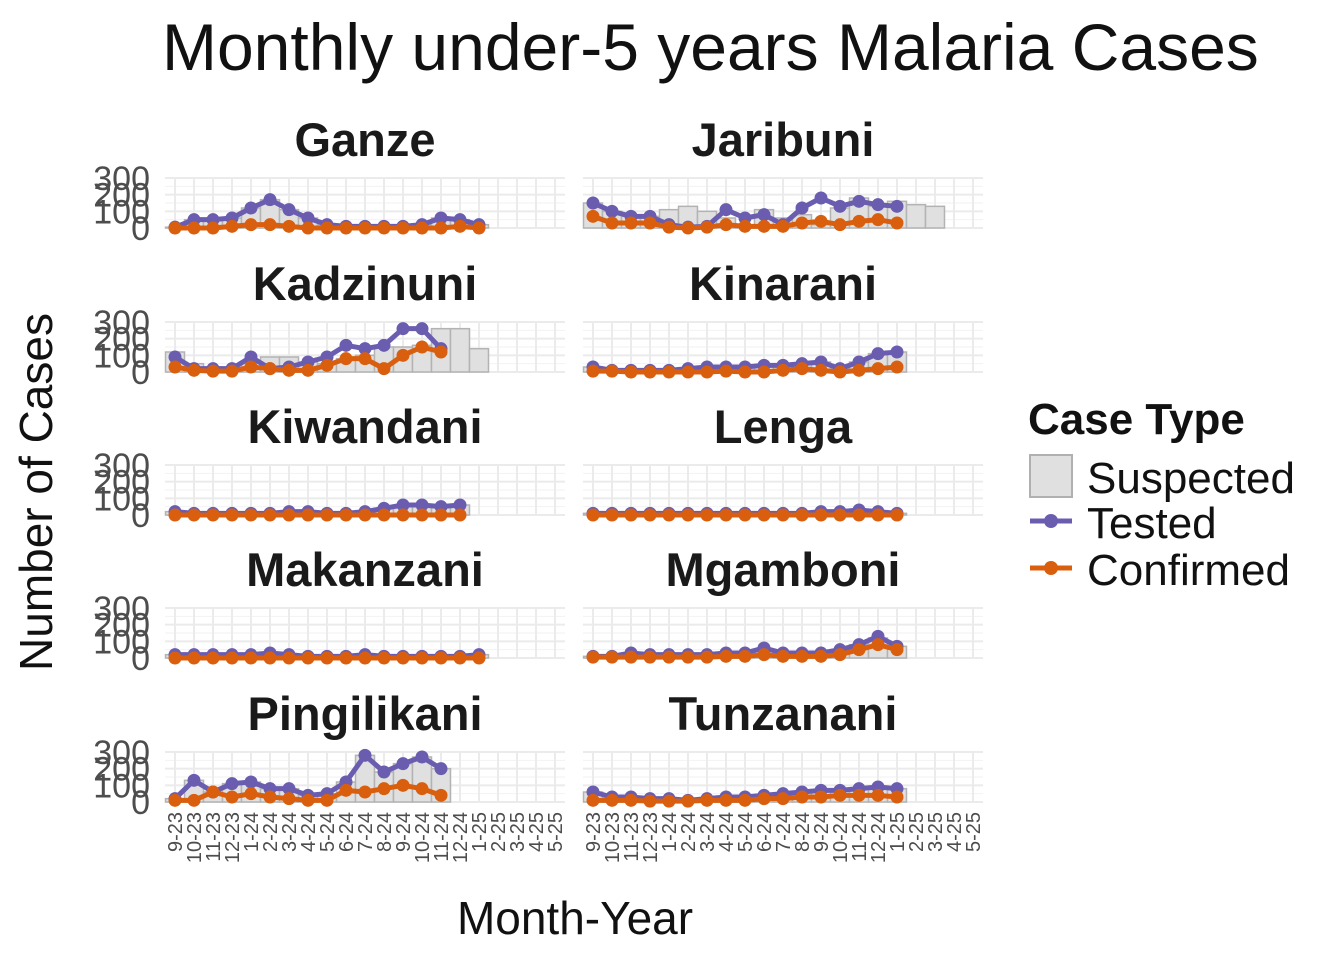  What do you see at coordinates (632, 837) in the screenshot?
I see `x-tick-label: 11-23` at bounding box center [632, 837].